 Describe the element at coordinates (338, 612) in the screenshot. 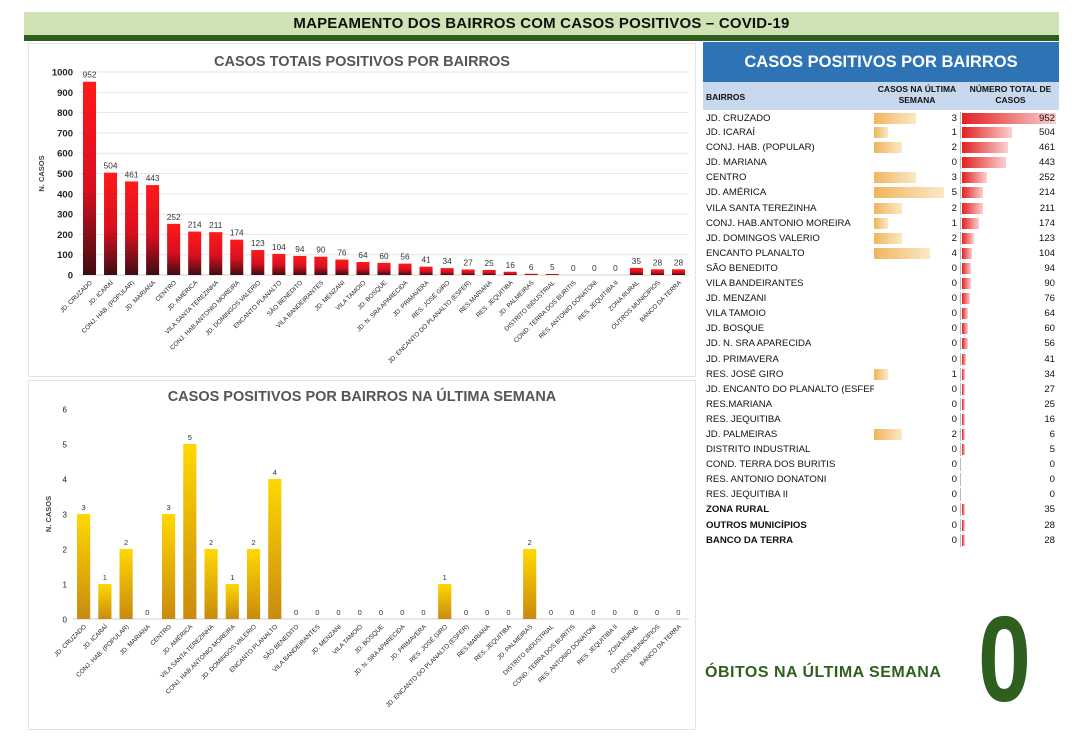

I see `data-label-jd-menzani: 0` at that location.